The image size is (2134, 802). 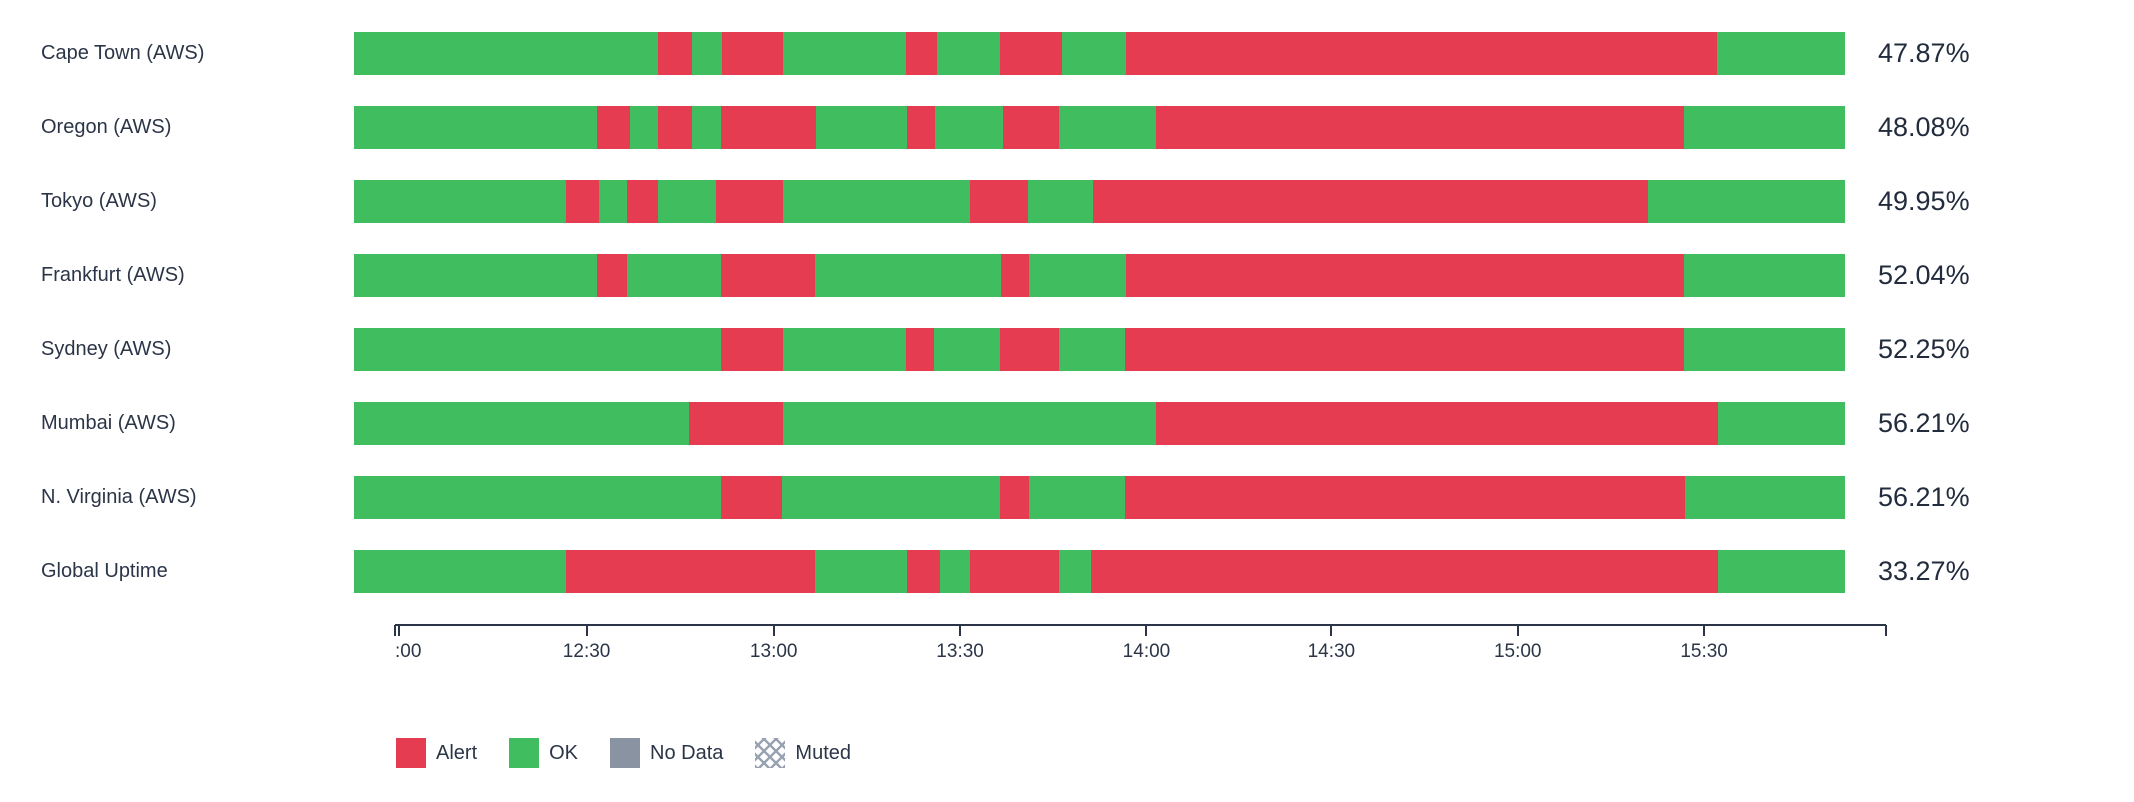 What do you see at coordinates (106, 349) in the screenshot?
I see `row-label: Sydney (AWS)` at bounding box center [106, 349].